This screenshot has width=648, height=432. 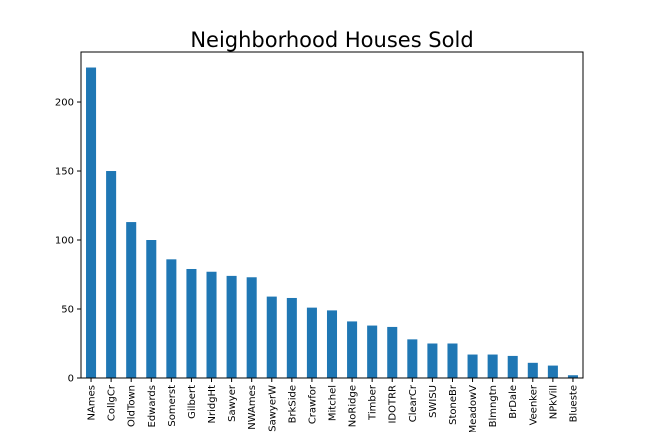 What do you see at coordinates (333, 403) in the screenshot?
I see `x-tick-label-Mitchel: Mitchel` at bounding box center [333, 403].